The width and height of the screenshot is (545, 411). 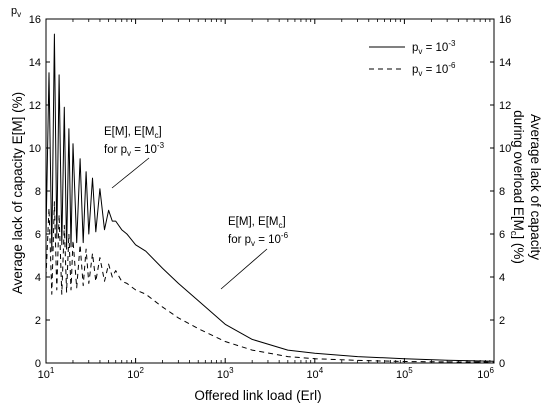 What do you see at coordinates (38, 278) in the screenshot?
I see `y-tick-label-left: 4` at bounding box center [38, 278].